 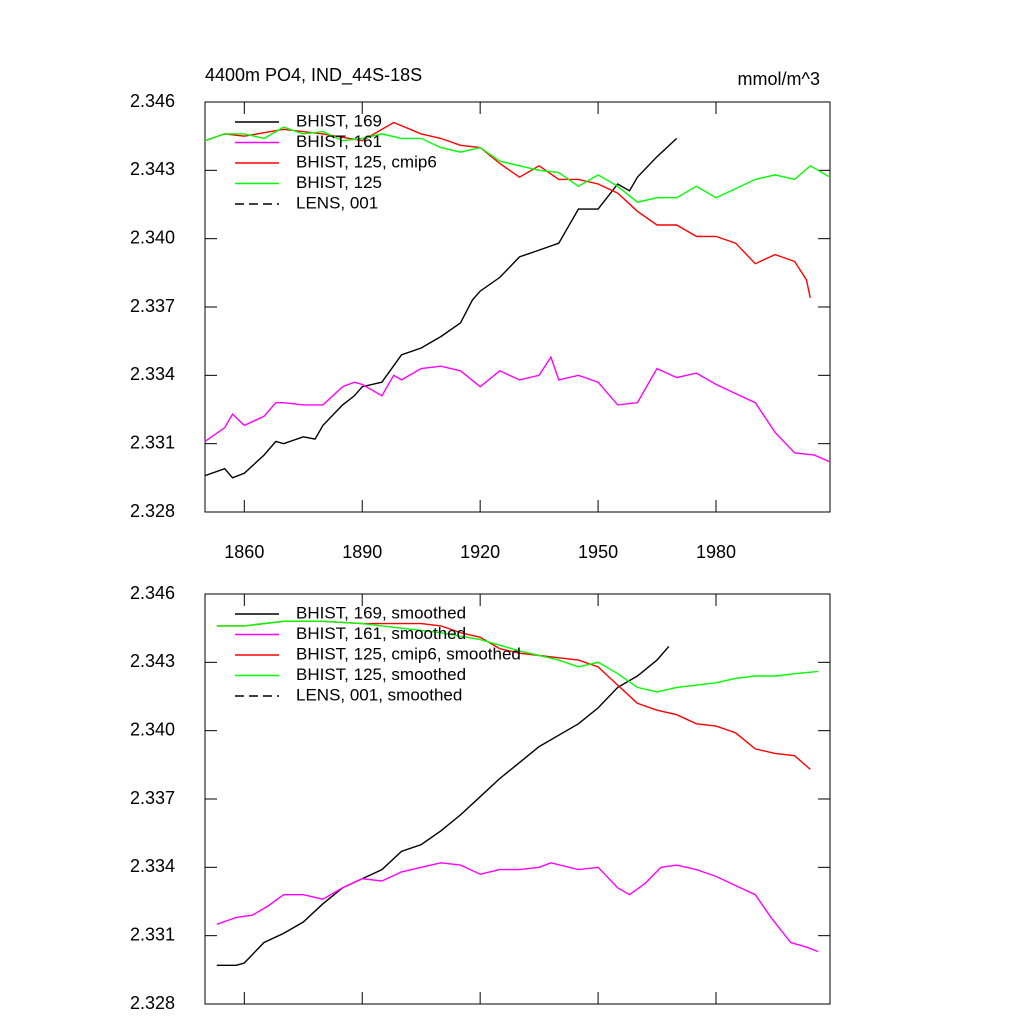 What do you see at coordinates (480, 552) in the screenshot?
I see `x-tick-label: 1920` at bounding box center [480, 552].